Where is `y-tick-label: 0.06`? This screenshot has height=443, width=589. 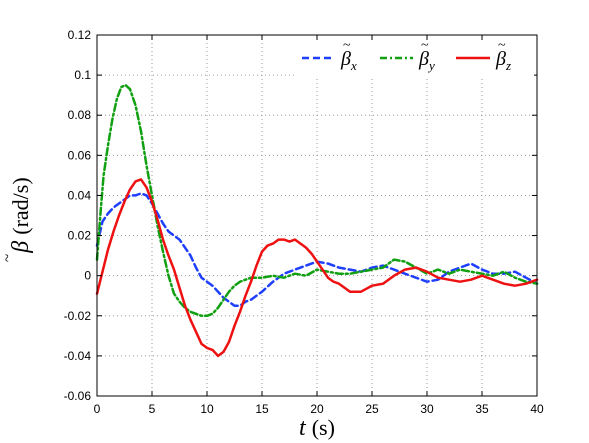
y-tick-label: 0.06 is located at coordinates (80, 155).